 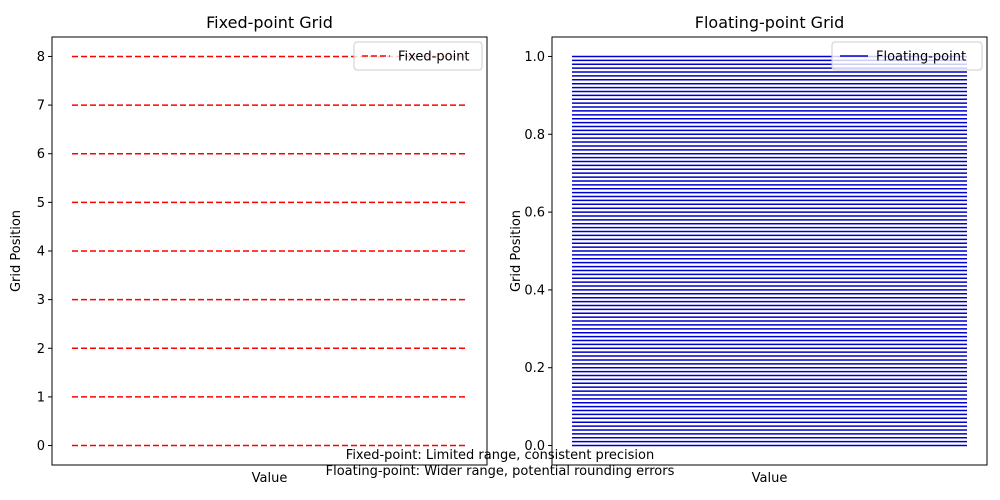 I want to click on fixed-point-ytick-label: 5, so click(x=41, y=203).